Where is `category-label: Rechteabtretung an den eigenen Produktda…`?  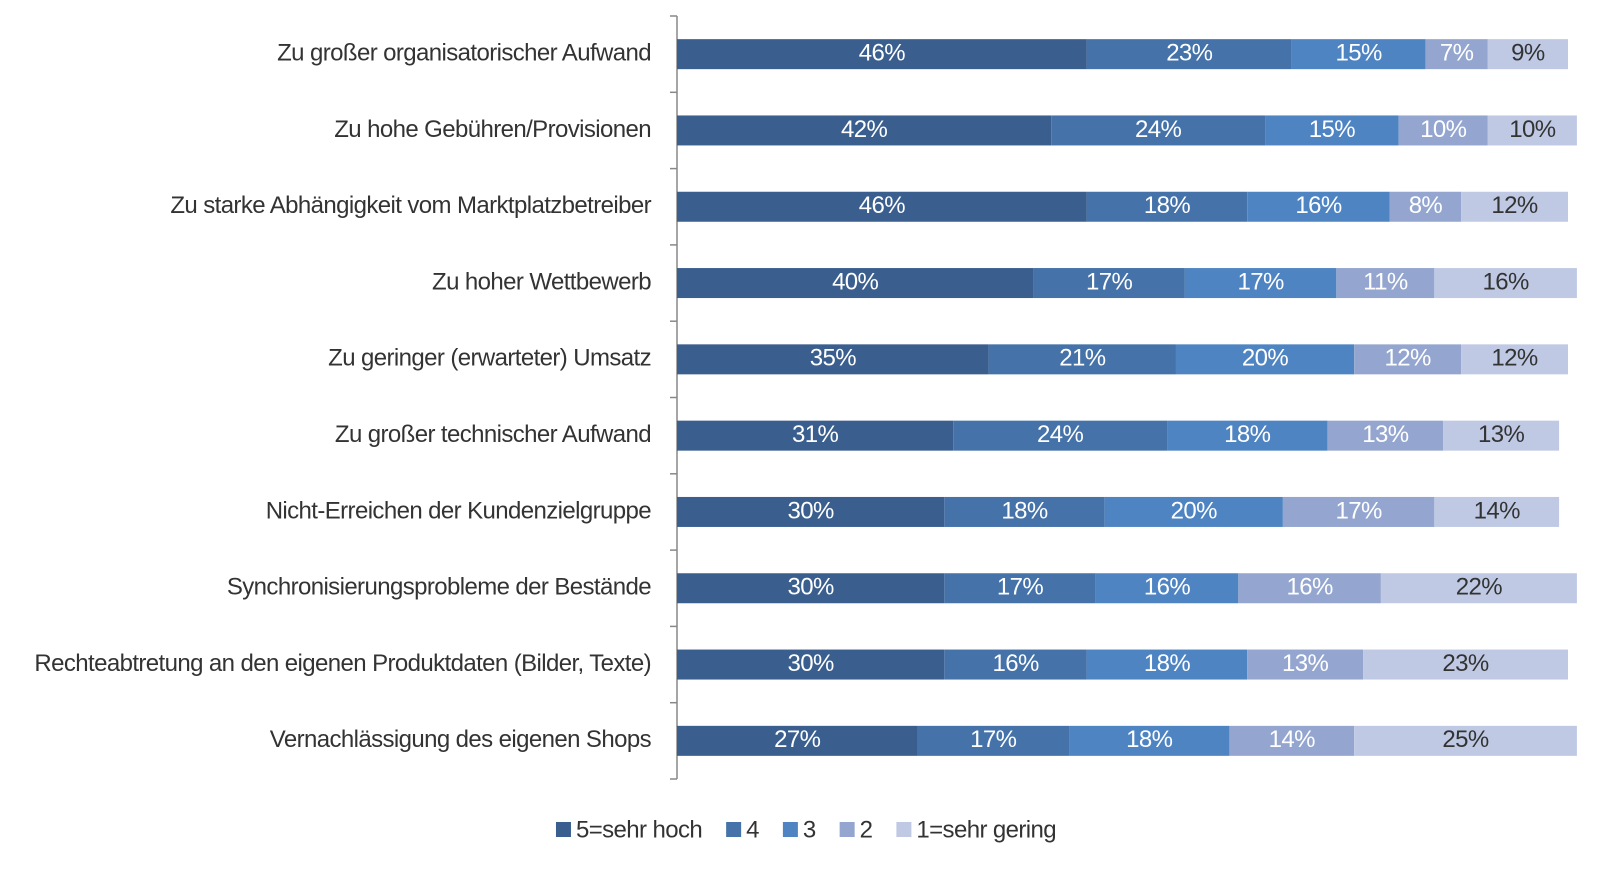 category-label: Rechteabtretung an den eigenen Produktda… is located at coordinates (342, 663).